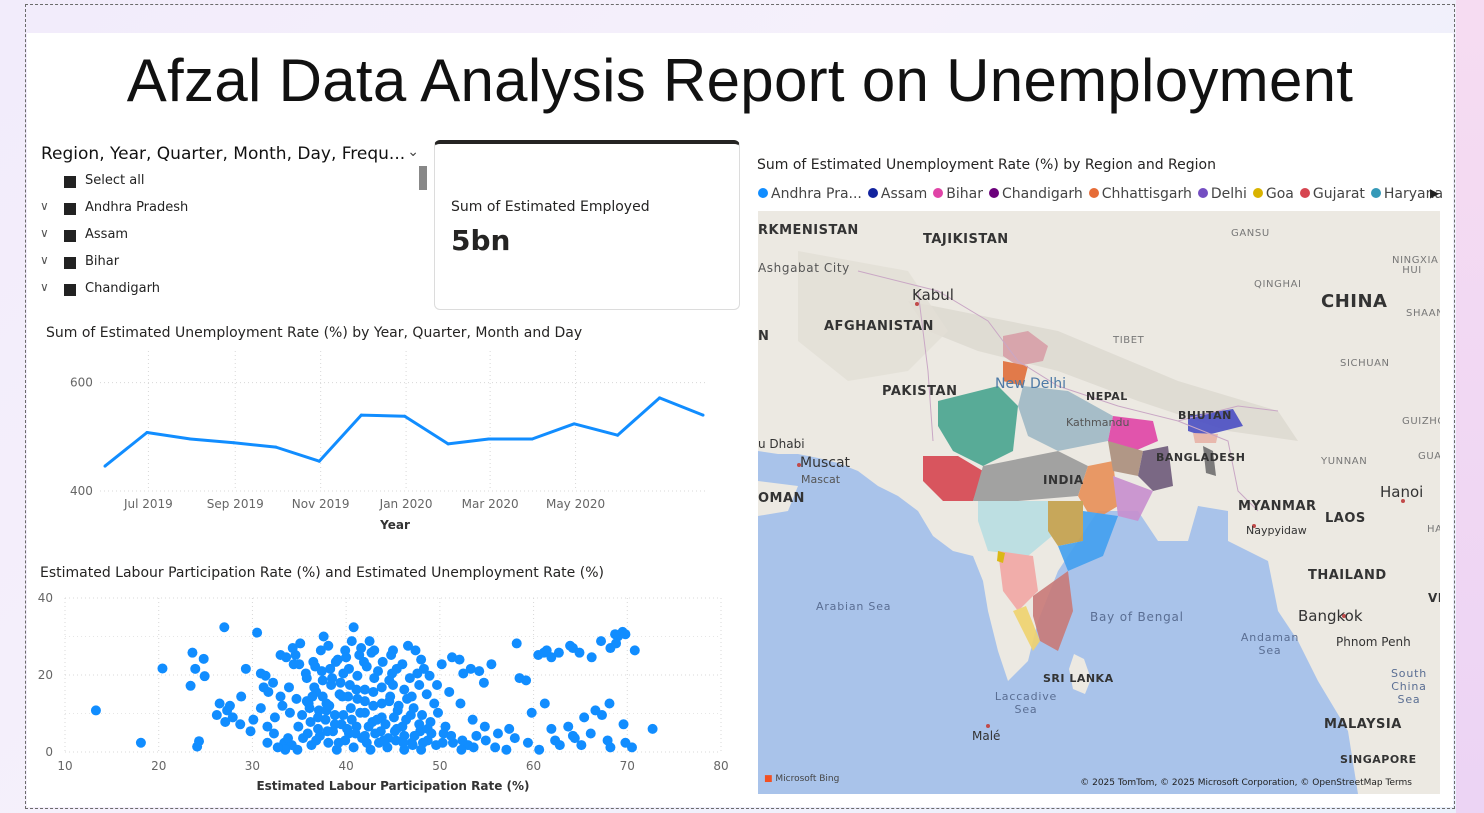 This screenshot has width=1484, height=813. I want to click on legend-item: Assam, so click(897, 194).